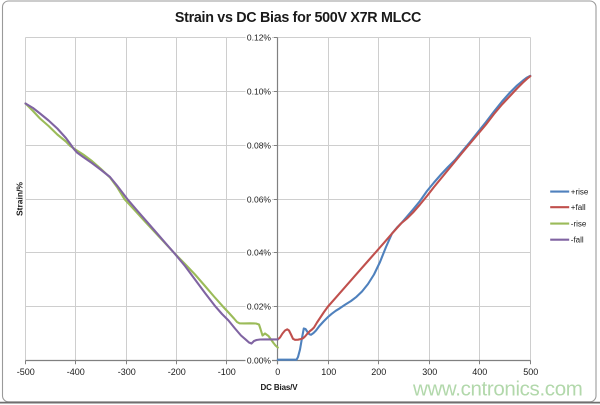 This screenshot has height=405, width=600. I want to click on svg-text: -rise, so click(579, 224).